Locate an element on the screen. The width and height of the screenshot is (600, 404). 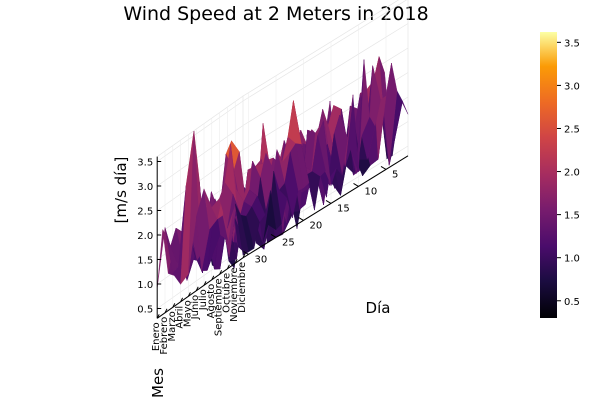
day-tick-label: 5 is located at coordinates (395, 174).